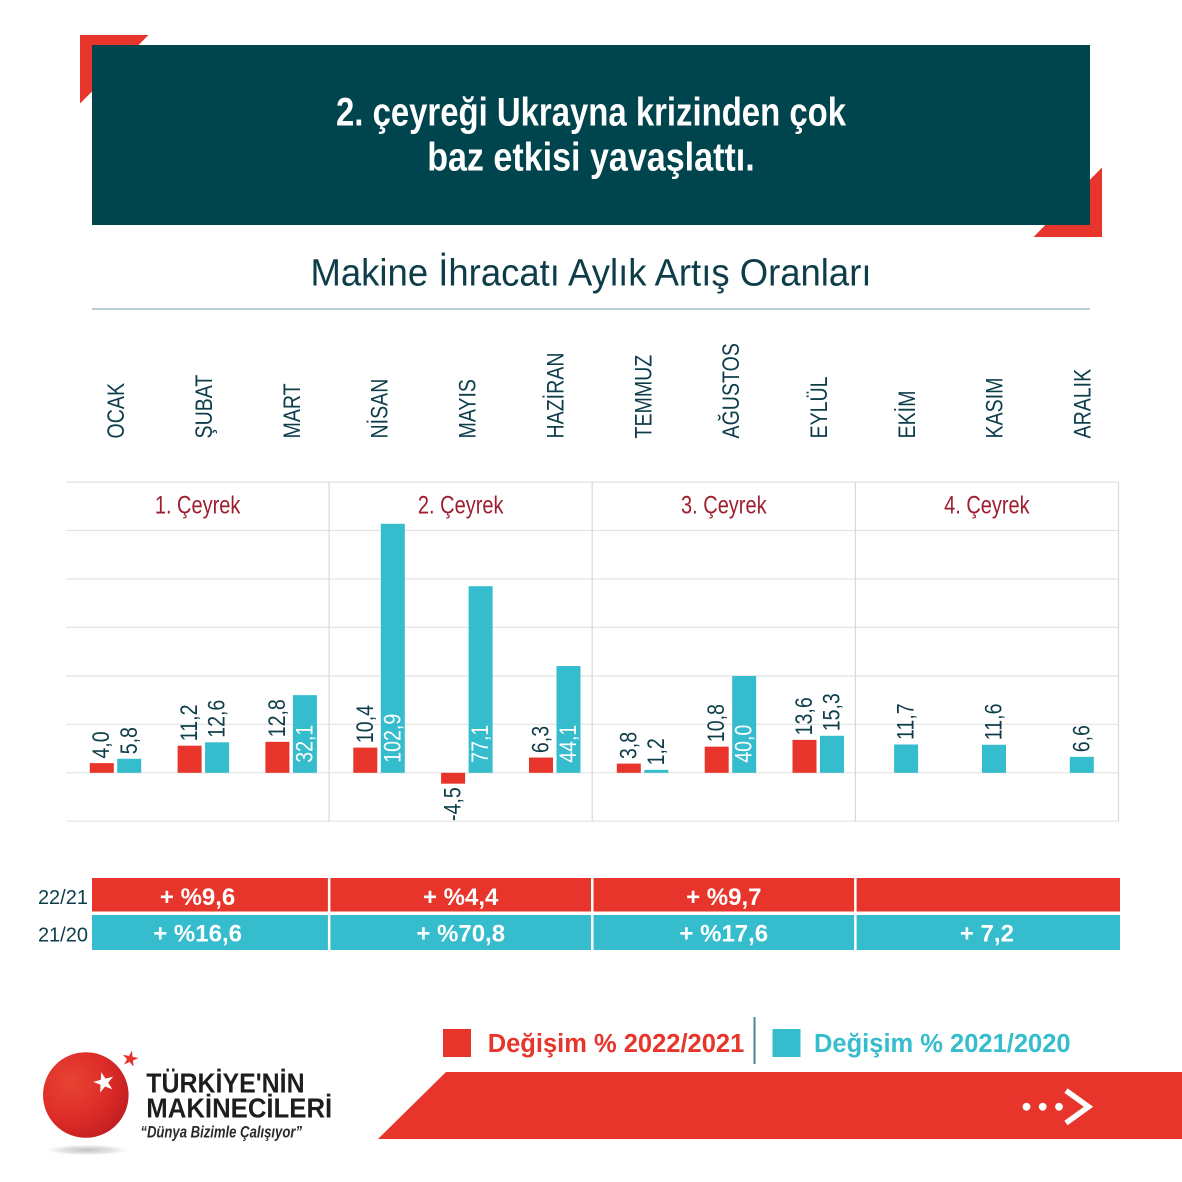 This screenshot has width=1182, height=1182. Describe the element at coordinates (221, 1133) in the screenshot. I see `svg-text: “Dünya Bizimle Çalışıyor”` at that location.